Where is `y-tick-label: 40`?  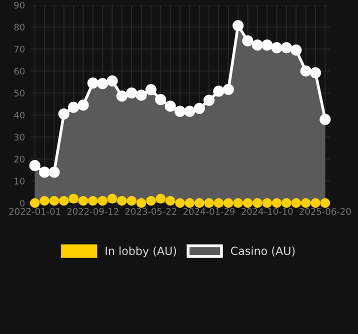
y-tick-label: 40 is located at coordinates (19, 115).